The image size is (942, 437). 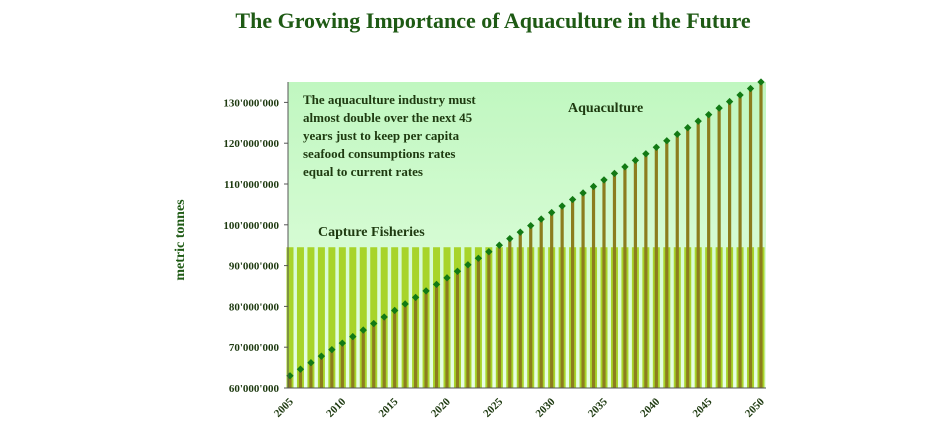 What do you see at coordinates (755, 408) in the screenshot?
I see `x-tick-label: 2050` at bounding box center [755, 408].